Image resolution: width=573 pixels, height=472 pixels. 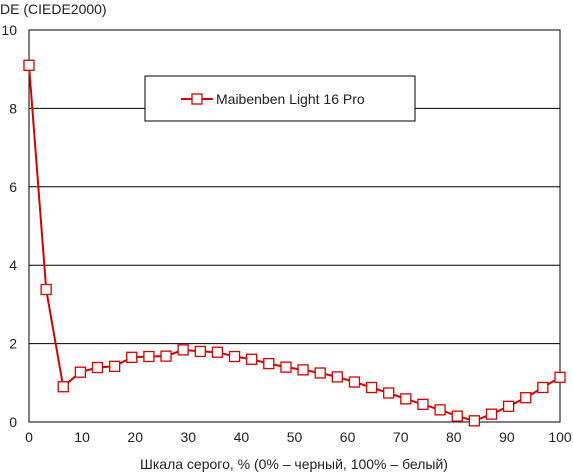 What do you see at coordinates (13, 422) in the screenshot?
I see `y-tick-label: 0` at bounding box center [13, 422].